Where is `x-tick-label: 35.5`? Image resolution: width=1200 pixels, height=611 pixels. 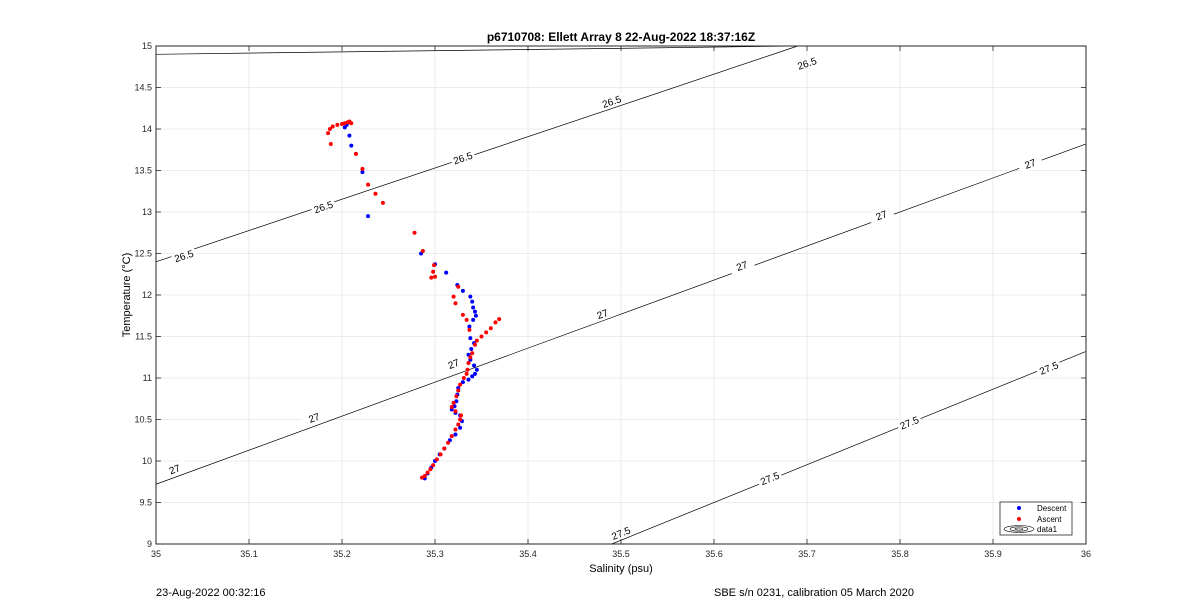
x-tick-label: 35.5 is located at coordinates (621, 554).